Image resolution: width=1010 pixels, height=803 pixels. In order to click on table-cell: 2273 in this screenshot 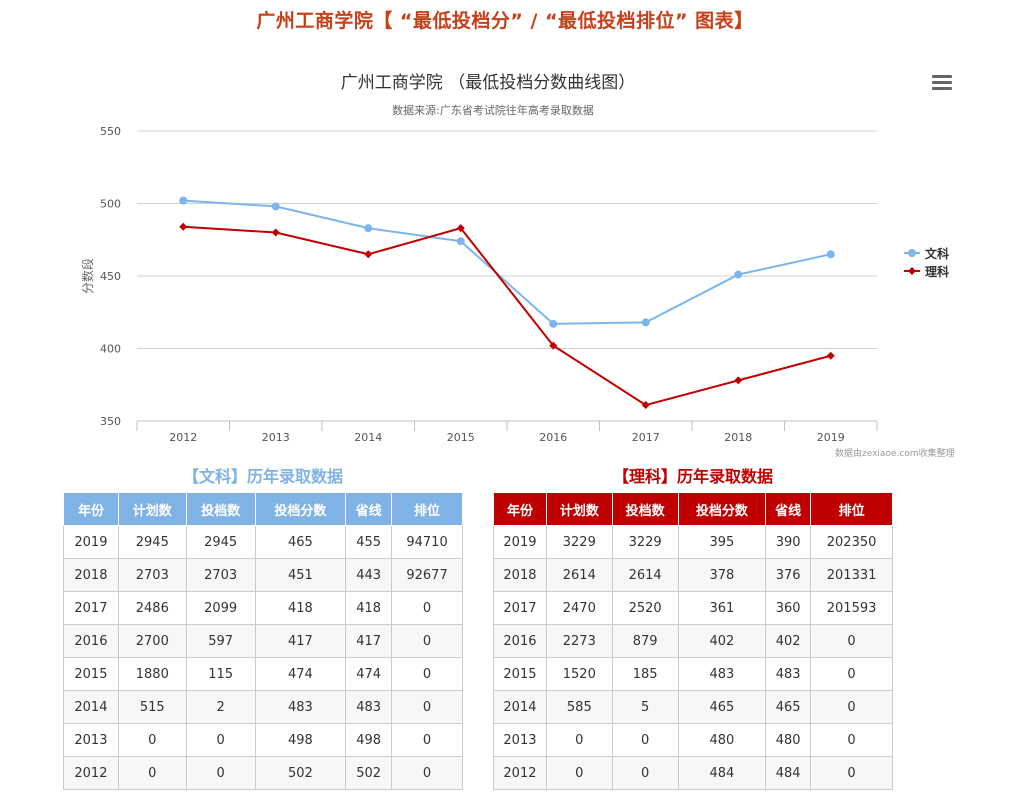, I will do `click(579, 641)`.